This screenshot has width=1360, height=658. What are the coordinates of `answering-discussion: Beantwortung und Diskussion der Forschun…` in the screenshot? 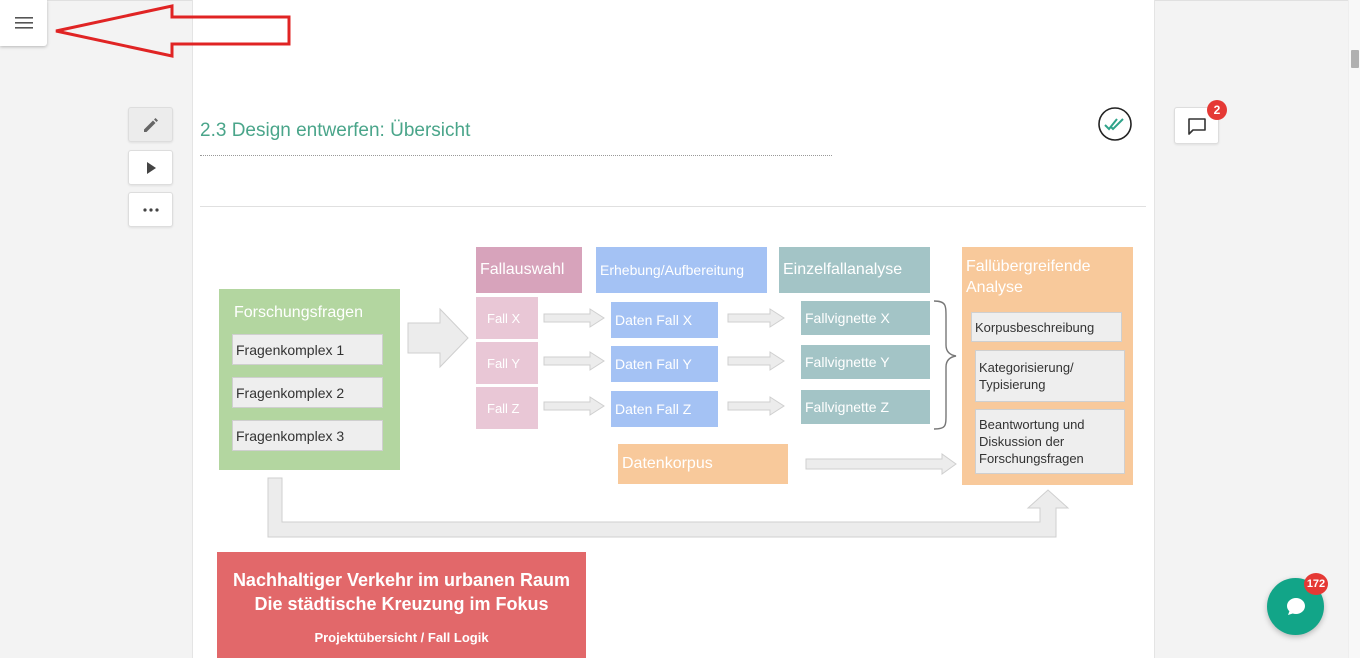 It's located at (1050, 441).